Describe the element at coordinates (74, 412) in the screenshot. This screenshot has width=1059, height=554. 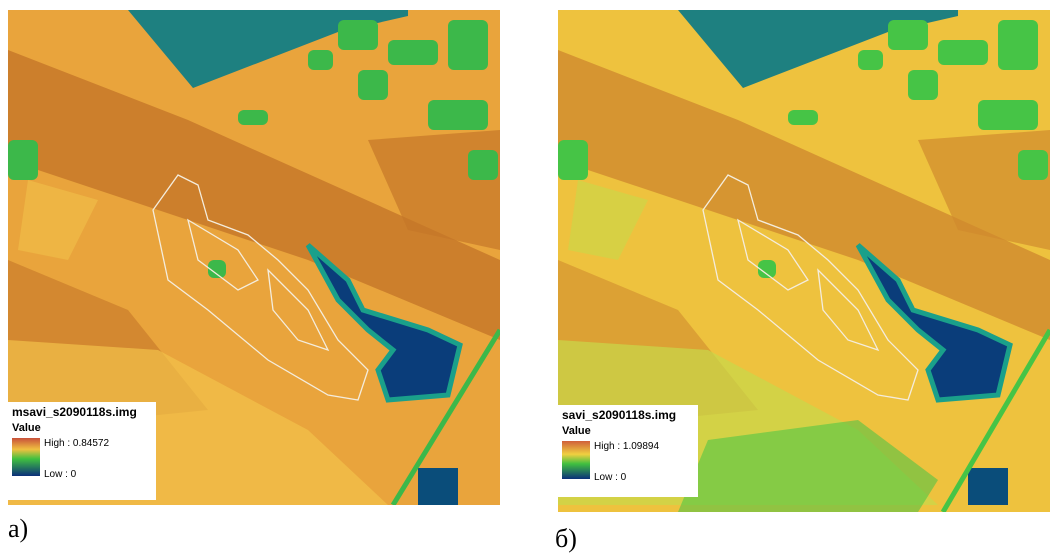
I see `legend-title: msavi_s2090118s.img` at that location.